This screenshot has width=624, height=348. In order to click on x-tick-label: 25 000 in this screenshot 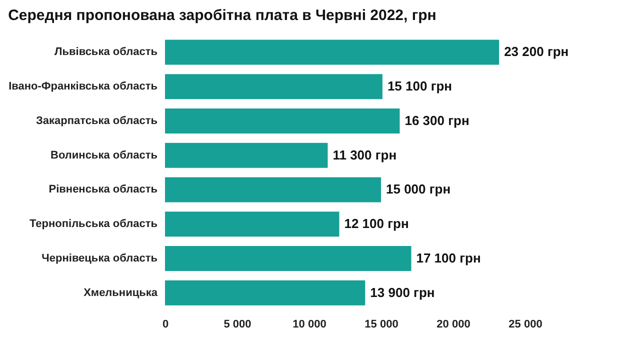, I will do `click(525, 324)`.